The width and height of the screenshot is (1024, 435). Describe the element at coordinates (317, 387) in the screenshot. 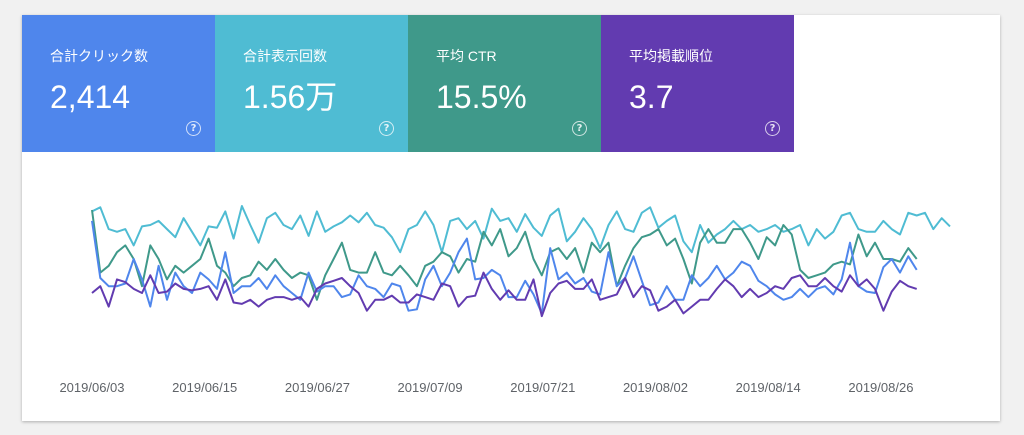

I see `x-tick-label: 2019/06/27` at that location.